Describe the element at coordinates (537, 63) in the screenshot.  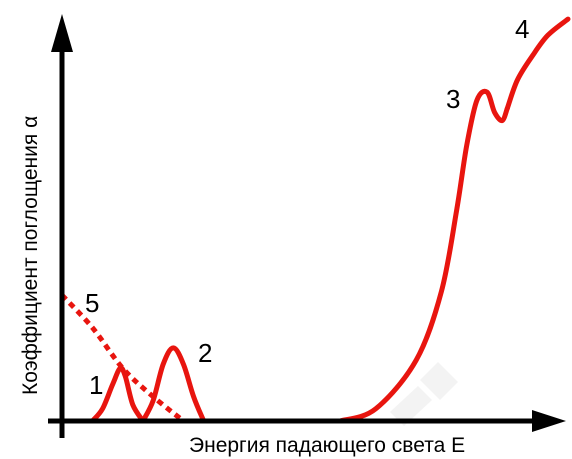
I see `series-4-line` at that location.